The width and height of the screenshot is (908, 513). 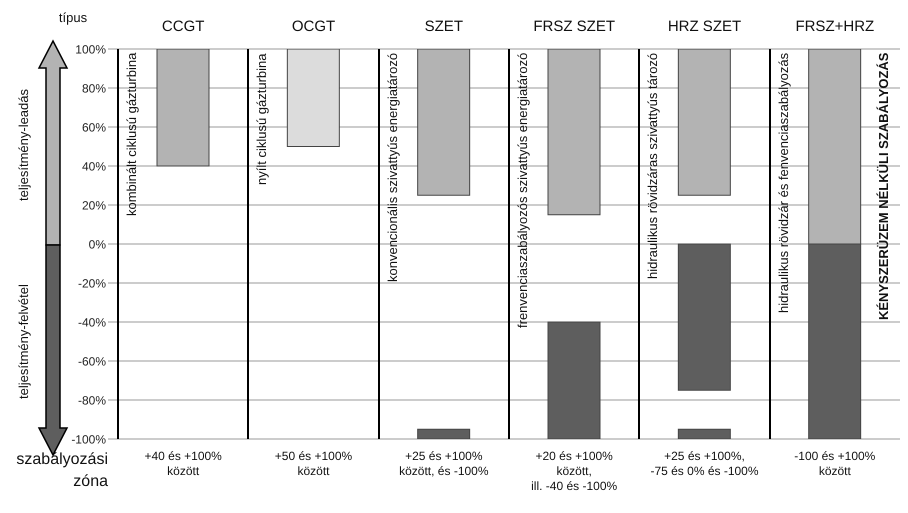 What do you see at coordinates (61, 471) in the screenshot?
I see `text: szabályozási zóna` at bounding box center [61, 471].